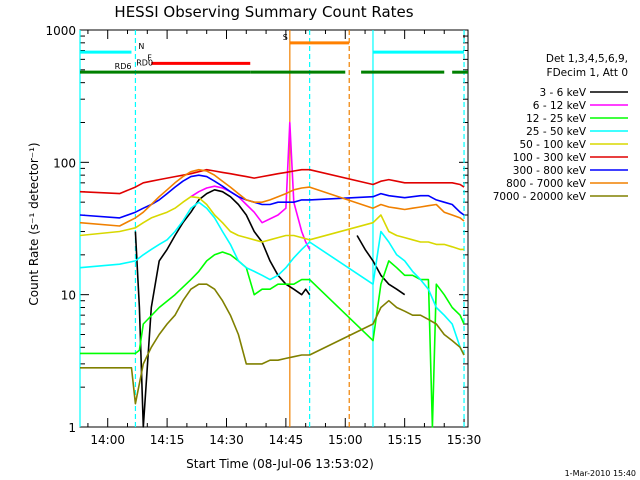 The image size is (640, 480). I want to click on state-bar-label-f: F, so click(149, 57).